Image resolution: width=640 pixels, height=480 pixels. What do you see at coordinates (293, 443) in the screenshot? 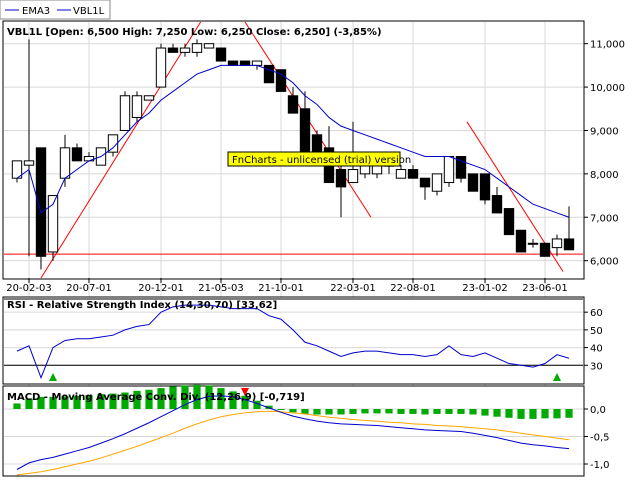
I see `macd-signal-line` at bounding box center [293, 443].